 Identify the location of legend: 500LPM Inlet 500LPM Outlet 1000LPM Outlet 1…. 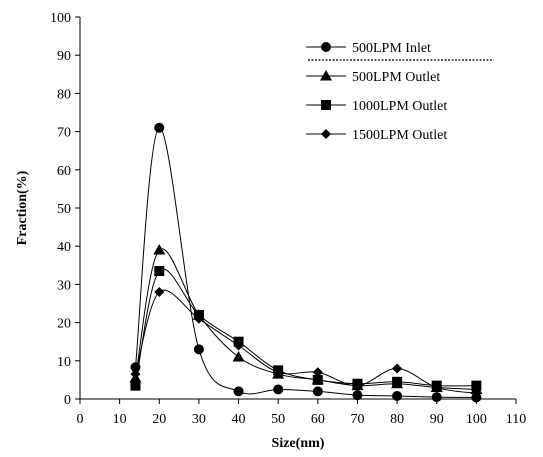
(400, 92).